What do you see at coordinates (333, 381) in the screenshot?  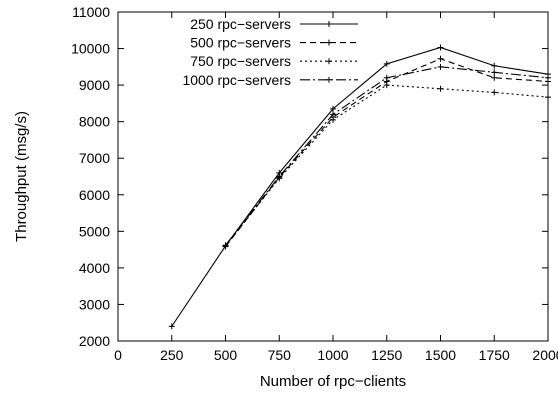 I see `x-axis-label: Number of rpc−clients` at bounding box center [333, 381].